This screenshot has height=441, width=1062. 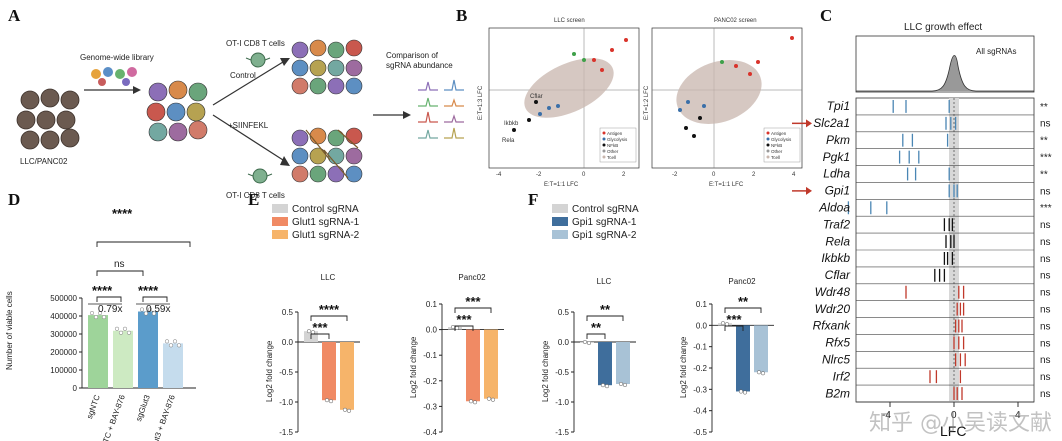 I want to click on svg-text: Tcell, so click(x=775, y=157).